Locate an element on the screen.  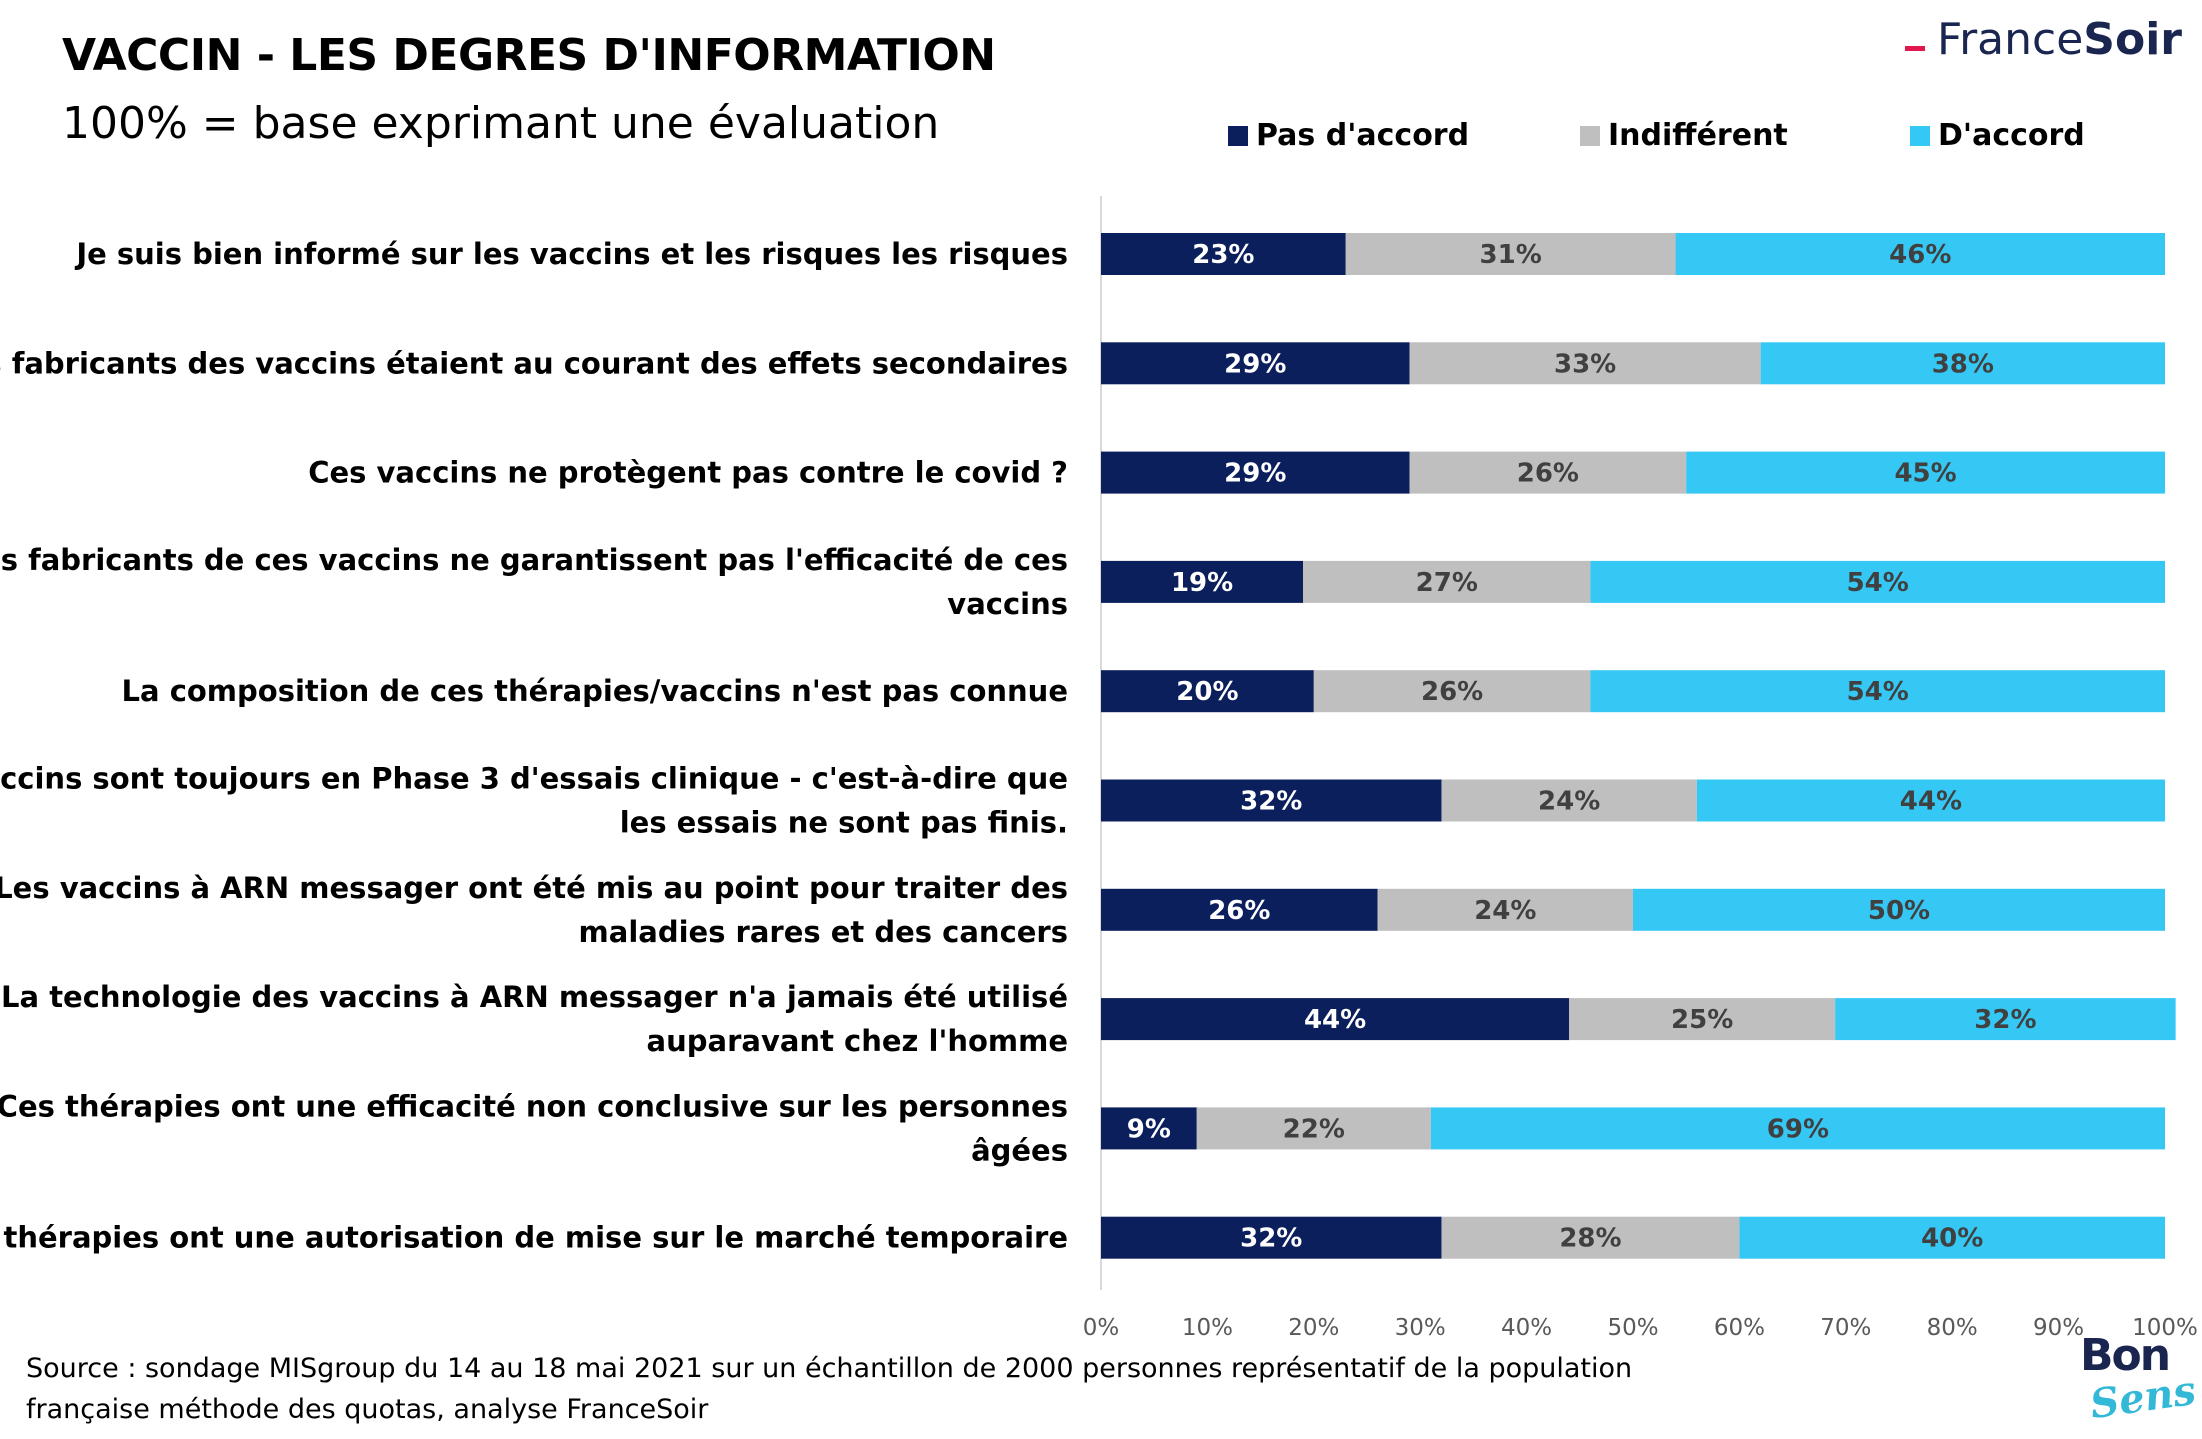
bar-value-label: 50% is located at coordinates (1899, 911).